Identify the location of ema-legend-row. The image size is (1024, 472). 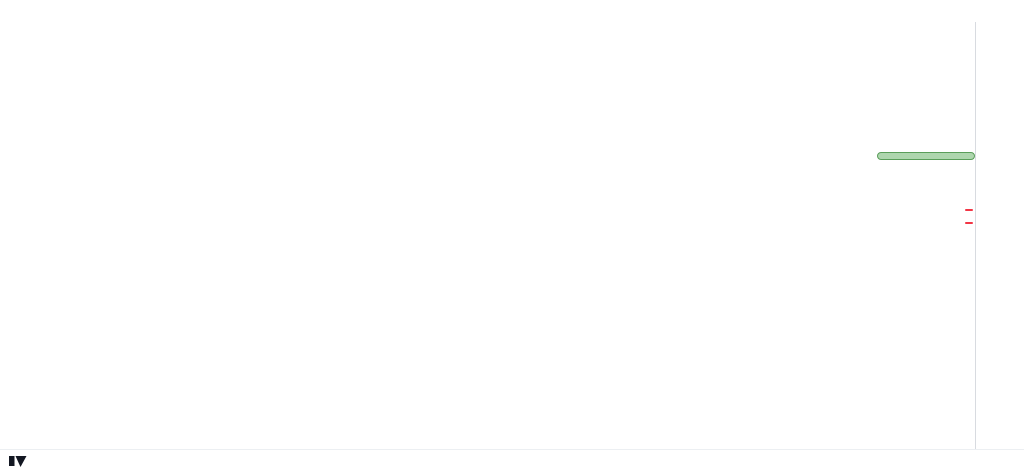
(21, 58).